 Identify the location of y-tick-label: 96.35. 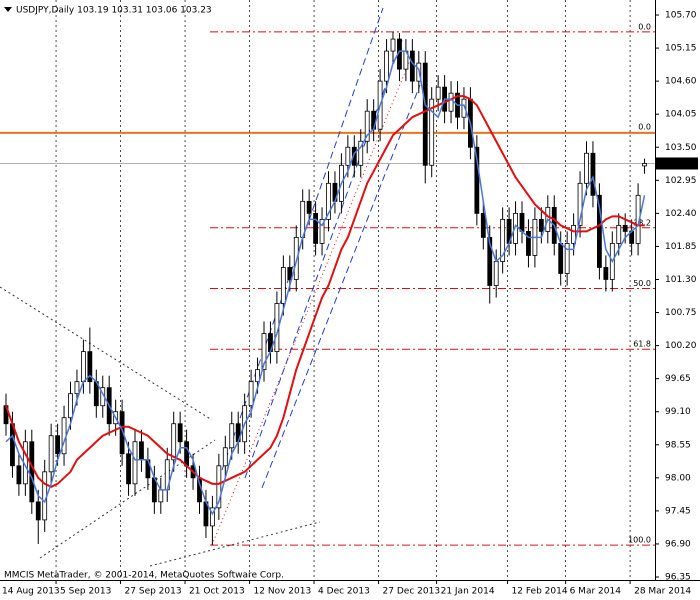
(678, 577).